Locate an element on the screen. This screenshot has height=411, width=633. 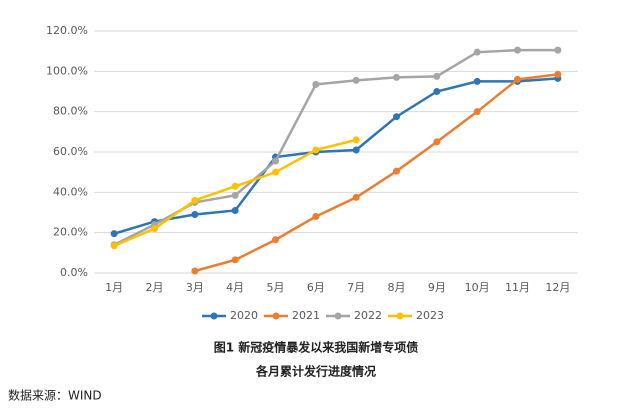
y-tick-label: 60.0% is located at coordinates (70, 151).